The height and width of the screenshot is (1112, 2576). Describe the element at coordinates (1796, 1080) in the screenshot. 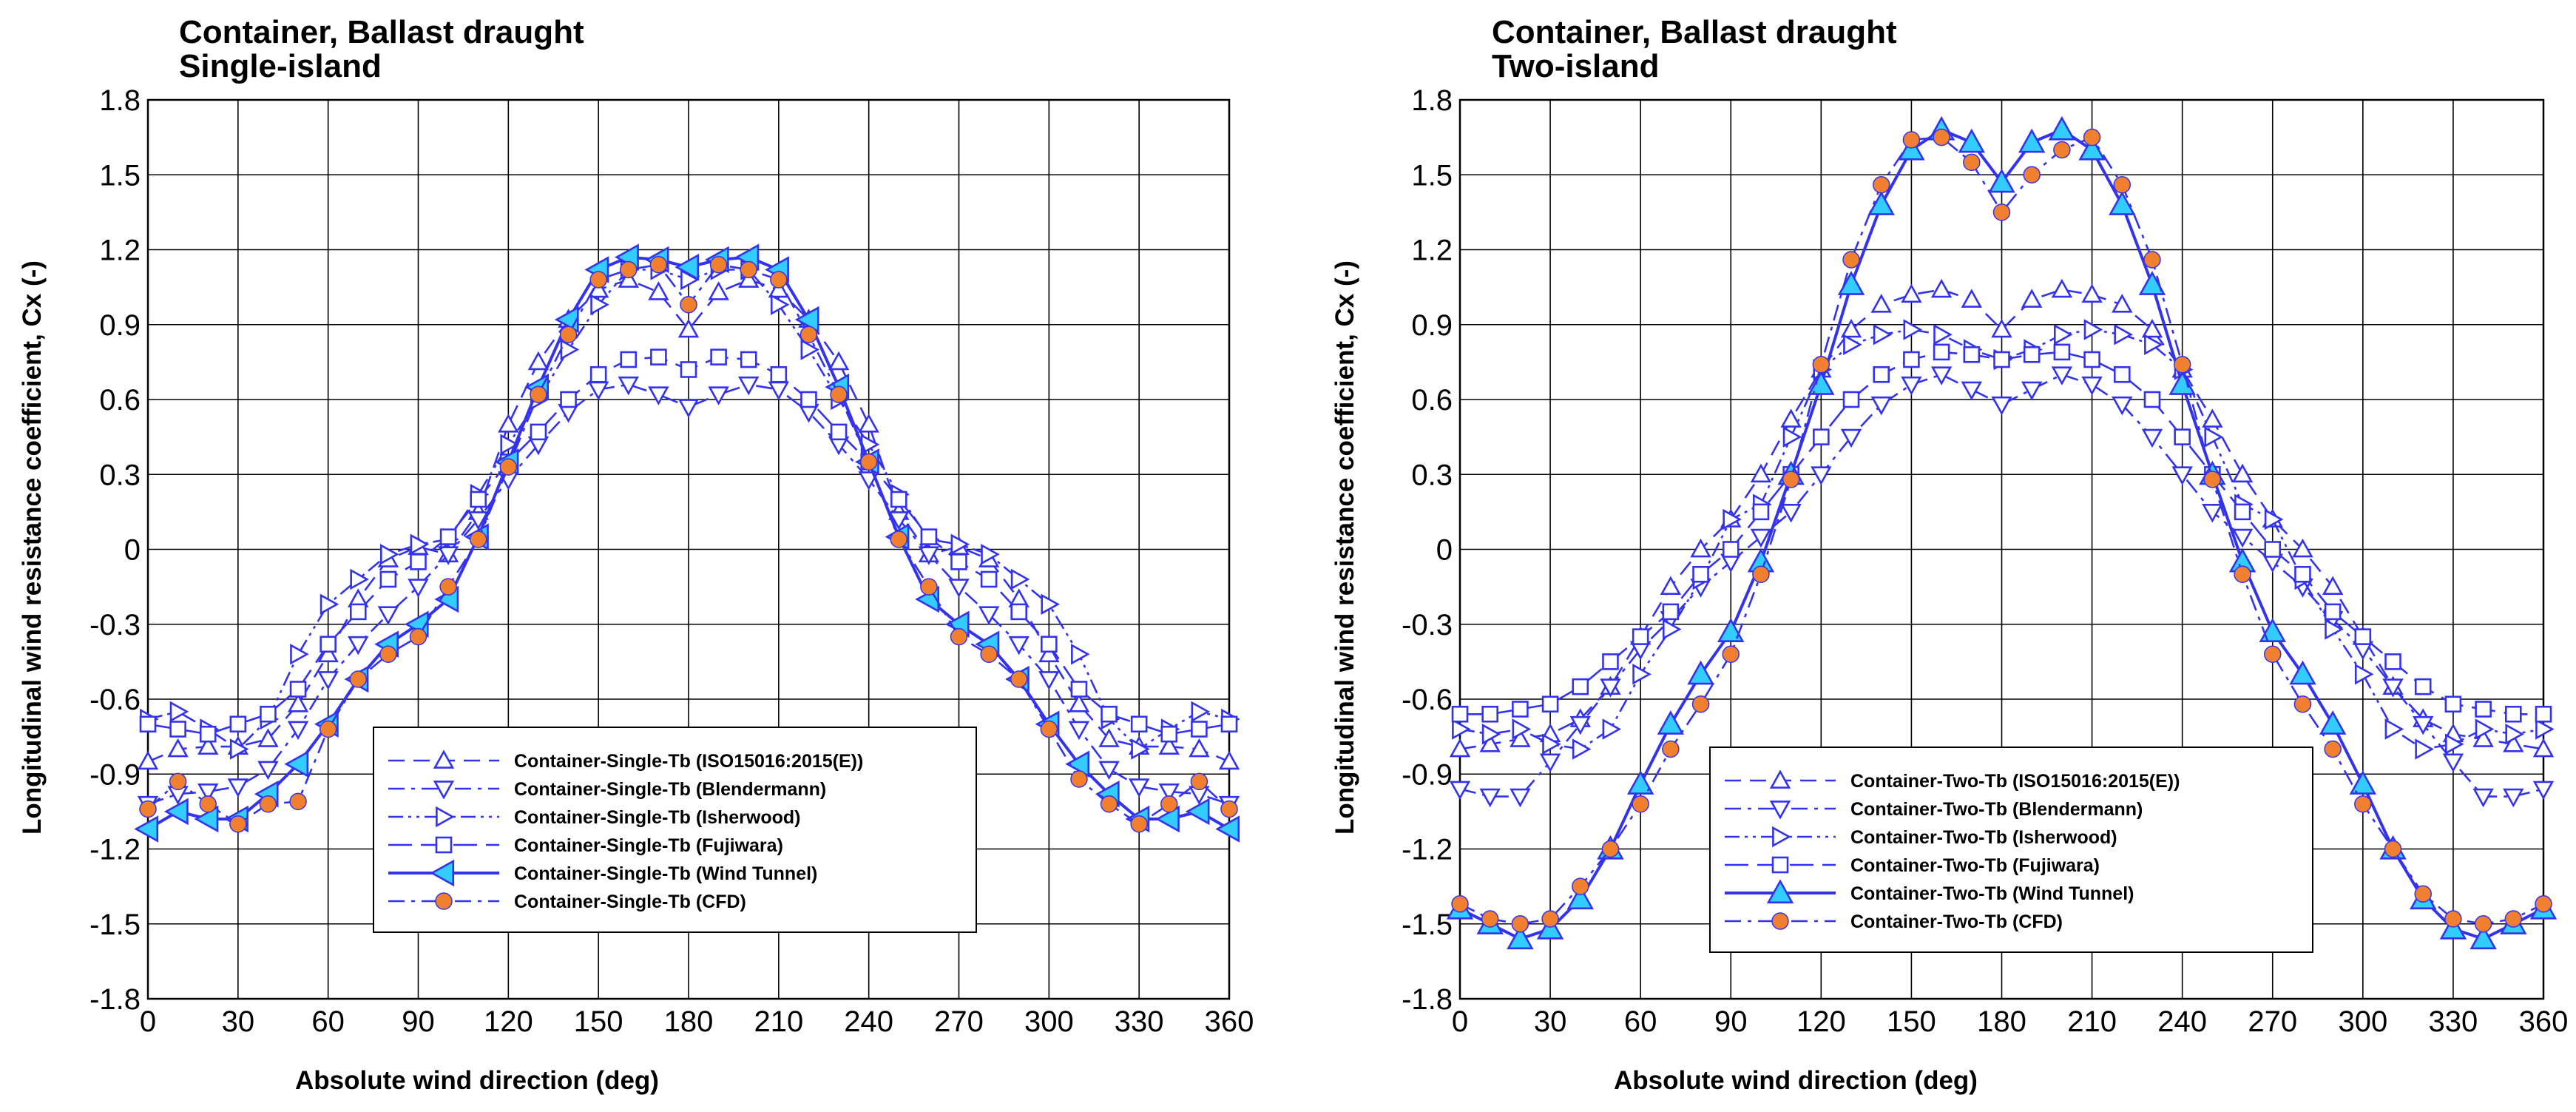

I see `x-axis-label: Absolute wind direction (deg)` at that location.